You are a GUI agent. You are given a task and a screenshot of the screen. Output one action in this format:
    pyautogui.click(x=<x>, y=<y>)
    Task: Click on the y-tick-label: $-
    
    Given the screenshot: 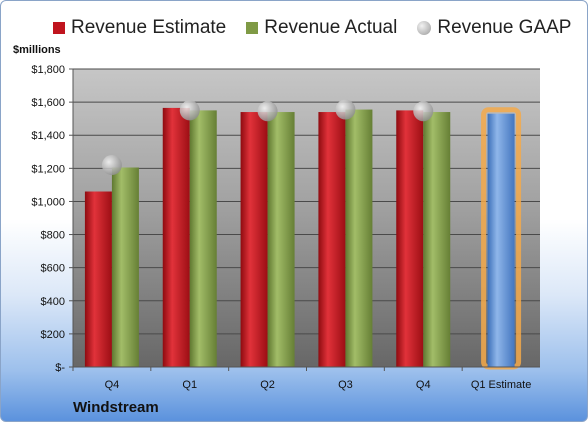 What is the action you would take?
    pyautogui.click(x=60, y=368)
    